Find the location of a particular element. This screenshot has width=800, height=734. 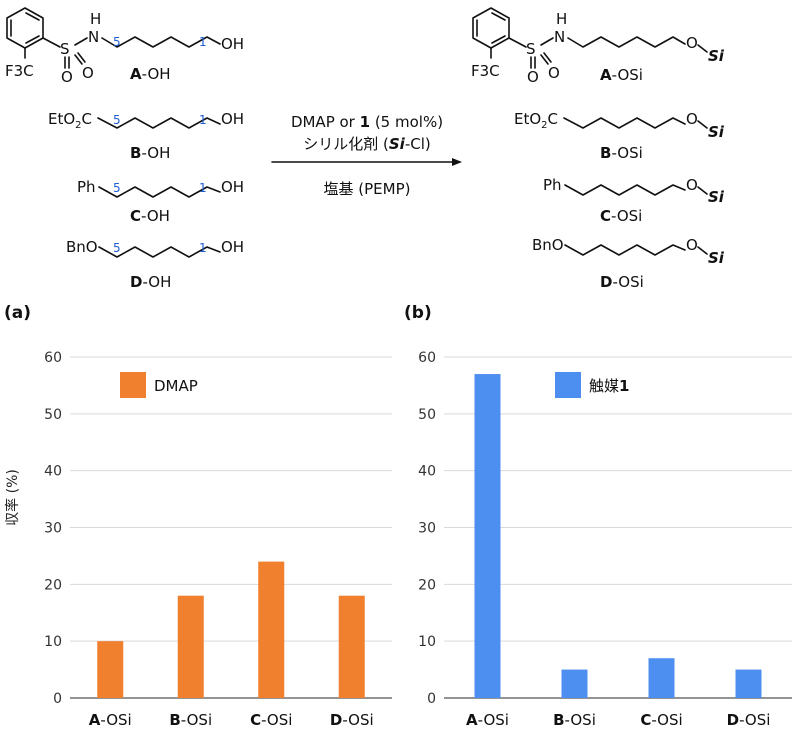

y-tick-label: 50 is located at coordinates (53, 415).